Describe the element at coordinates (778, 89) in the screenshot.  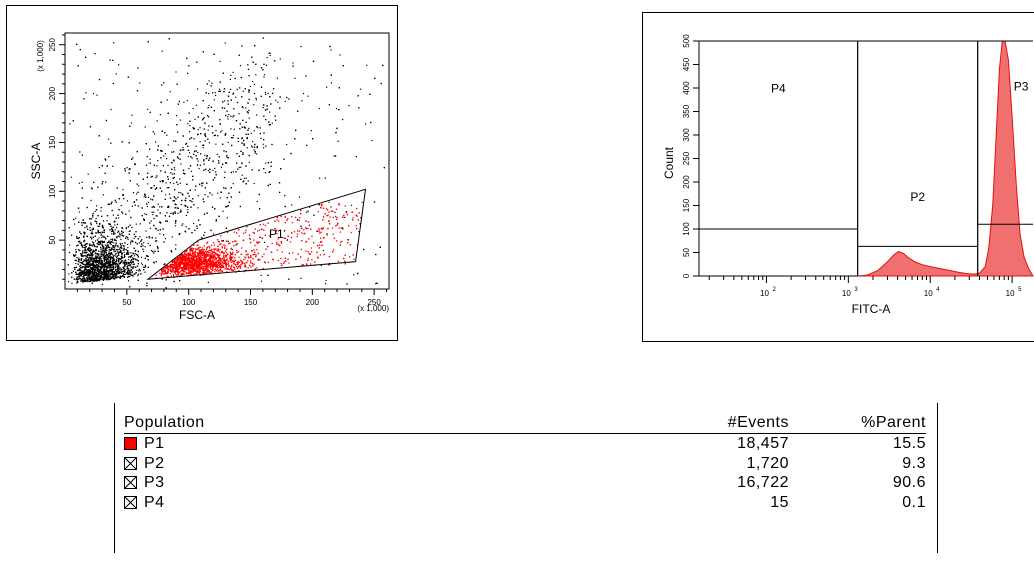
I see `gate-p4-label: P4` at that location.